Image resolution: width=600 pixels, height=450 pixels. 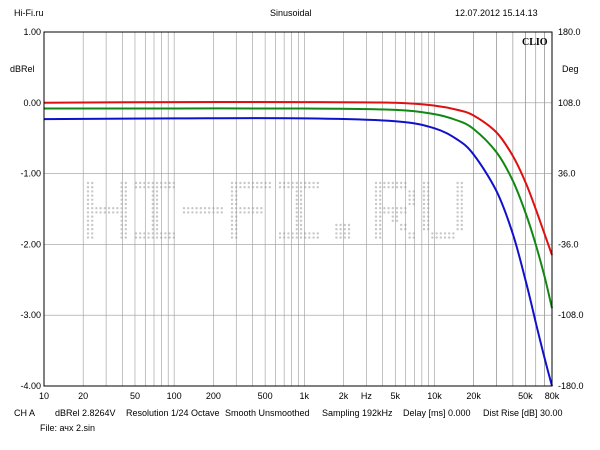 What do you see at coordinates (305, 396) in the screenshot?
I see `x-tick-label: 1k` at bounding box center [305, 396].